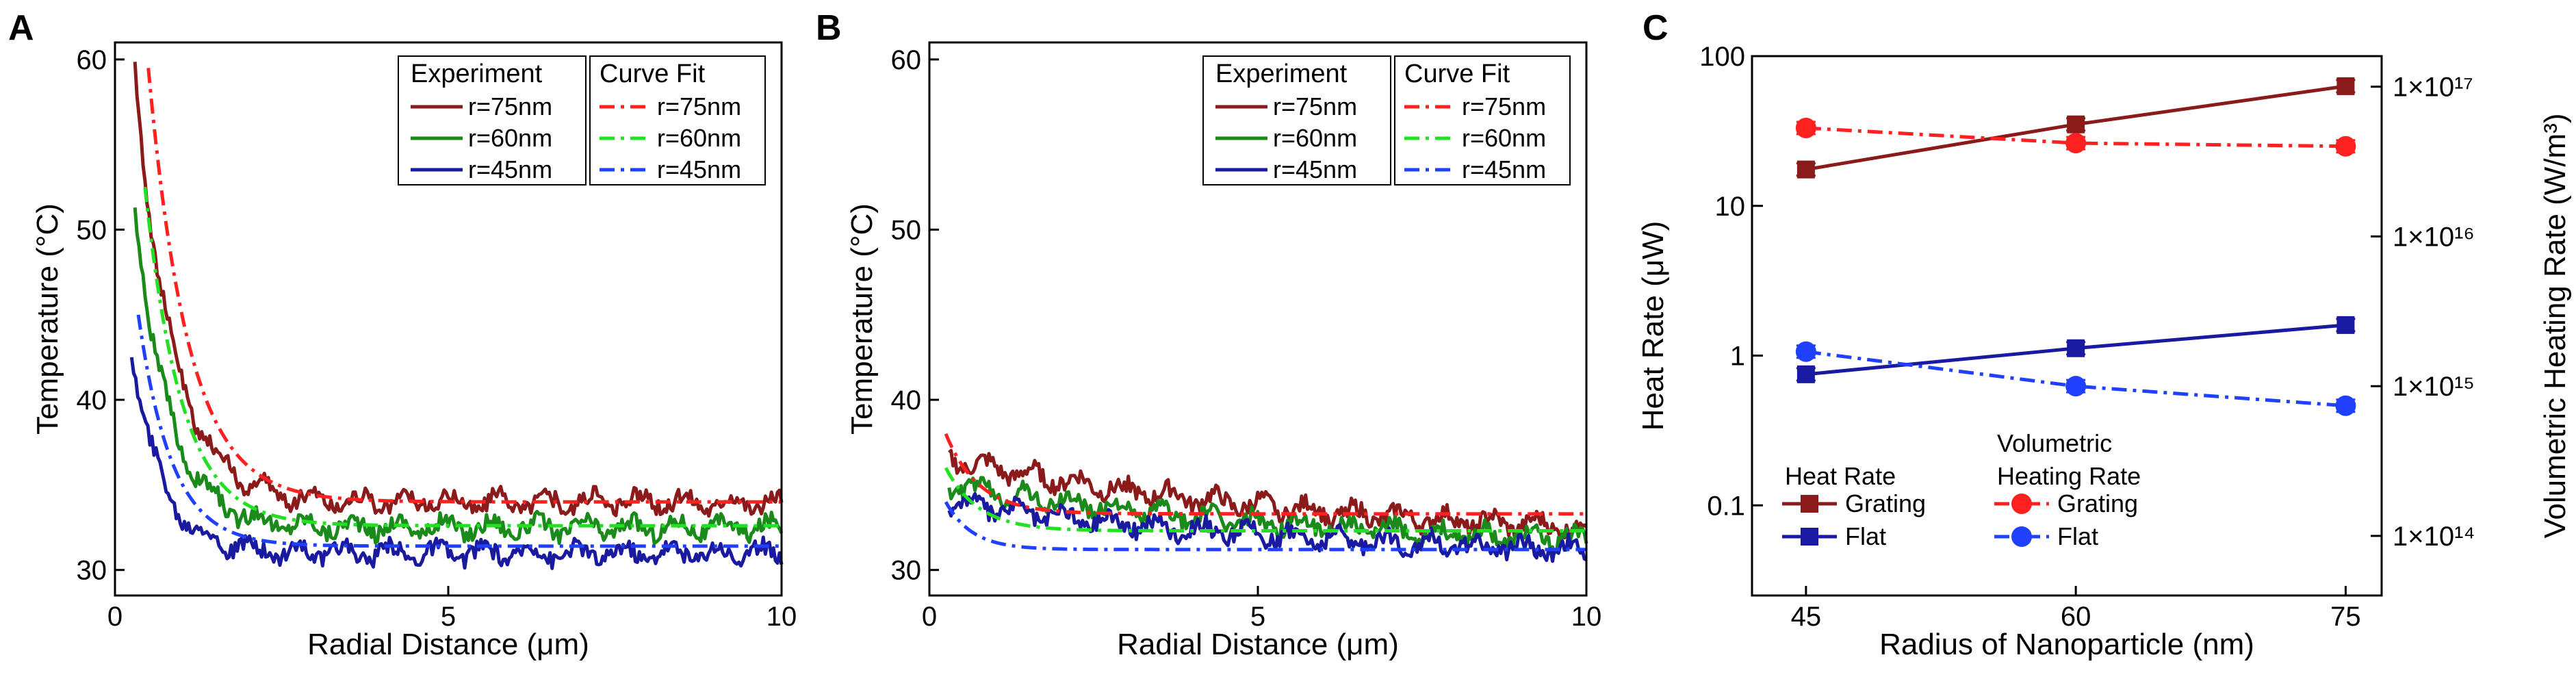 The width and height of the screenshot is (2576, 679). I want to click on panel-c-legend-vol-title-2: Heating Rate, so click(2069, 476).